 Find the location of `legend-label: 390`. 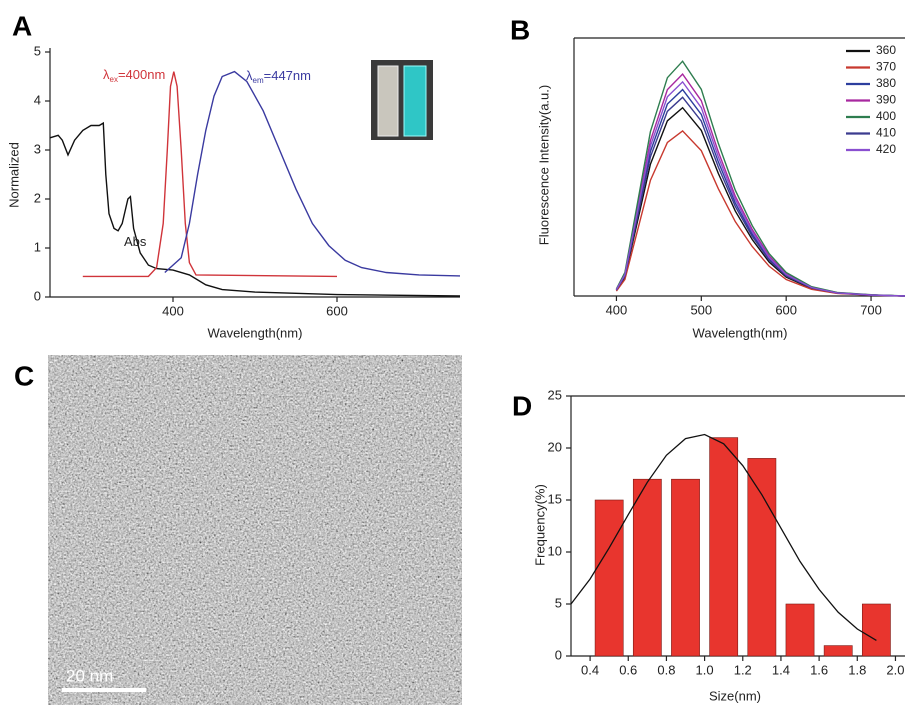

legend-label: 390 is located at coordinates (886, 100).